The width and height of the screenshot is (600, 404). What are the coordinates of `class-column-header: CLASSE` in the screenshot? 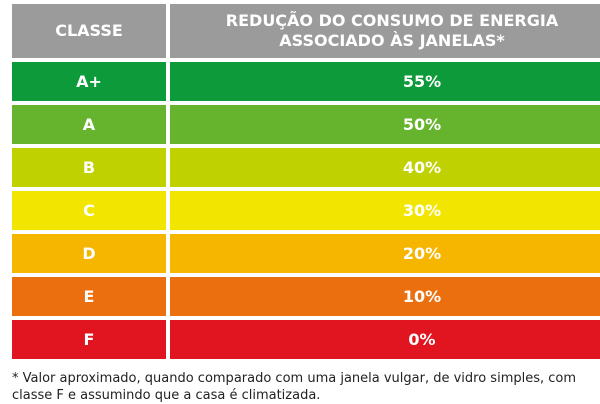 It's located at (89, 31).